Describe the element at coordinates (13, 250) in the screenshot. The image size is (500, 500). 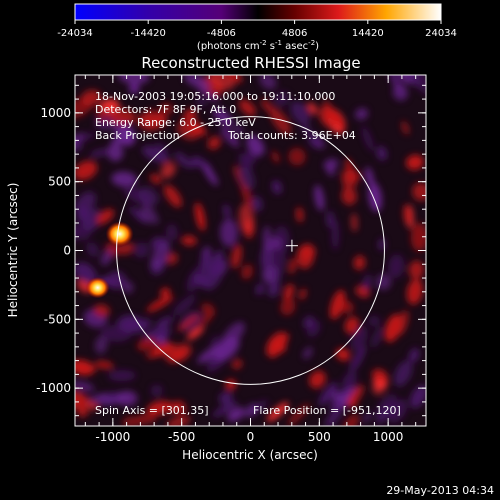
I see `y-axis-label: Heliocentric Y (arcsec)` at that location.